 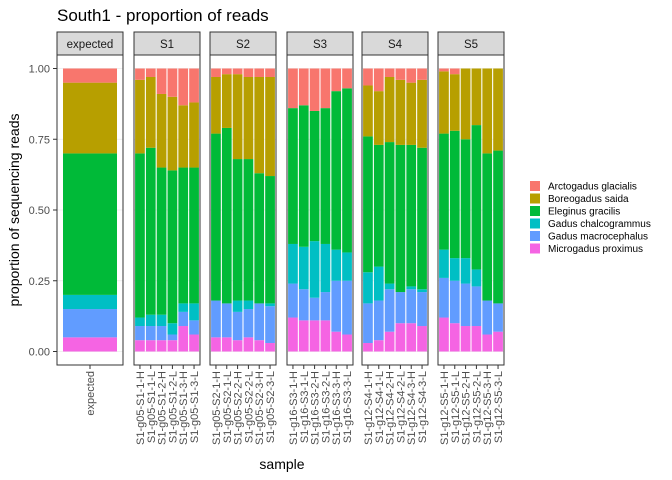 I want to click on legend-label: Gadus macrocephalus, so click(x=598, y=237).